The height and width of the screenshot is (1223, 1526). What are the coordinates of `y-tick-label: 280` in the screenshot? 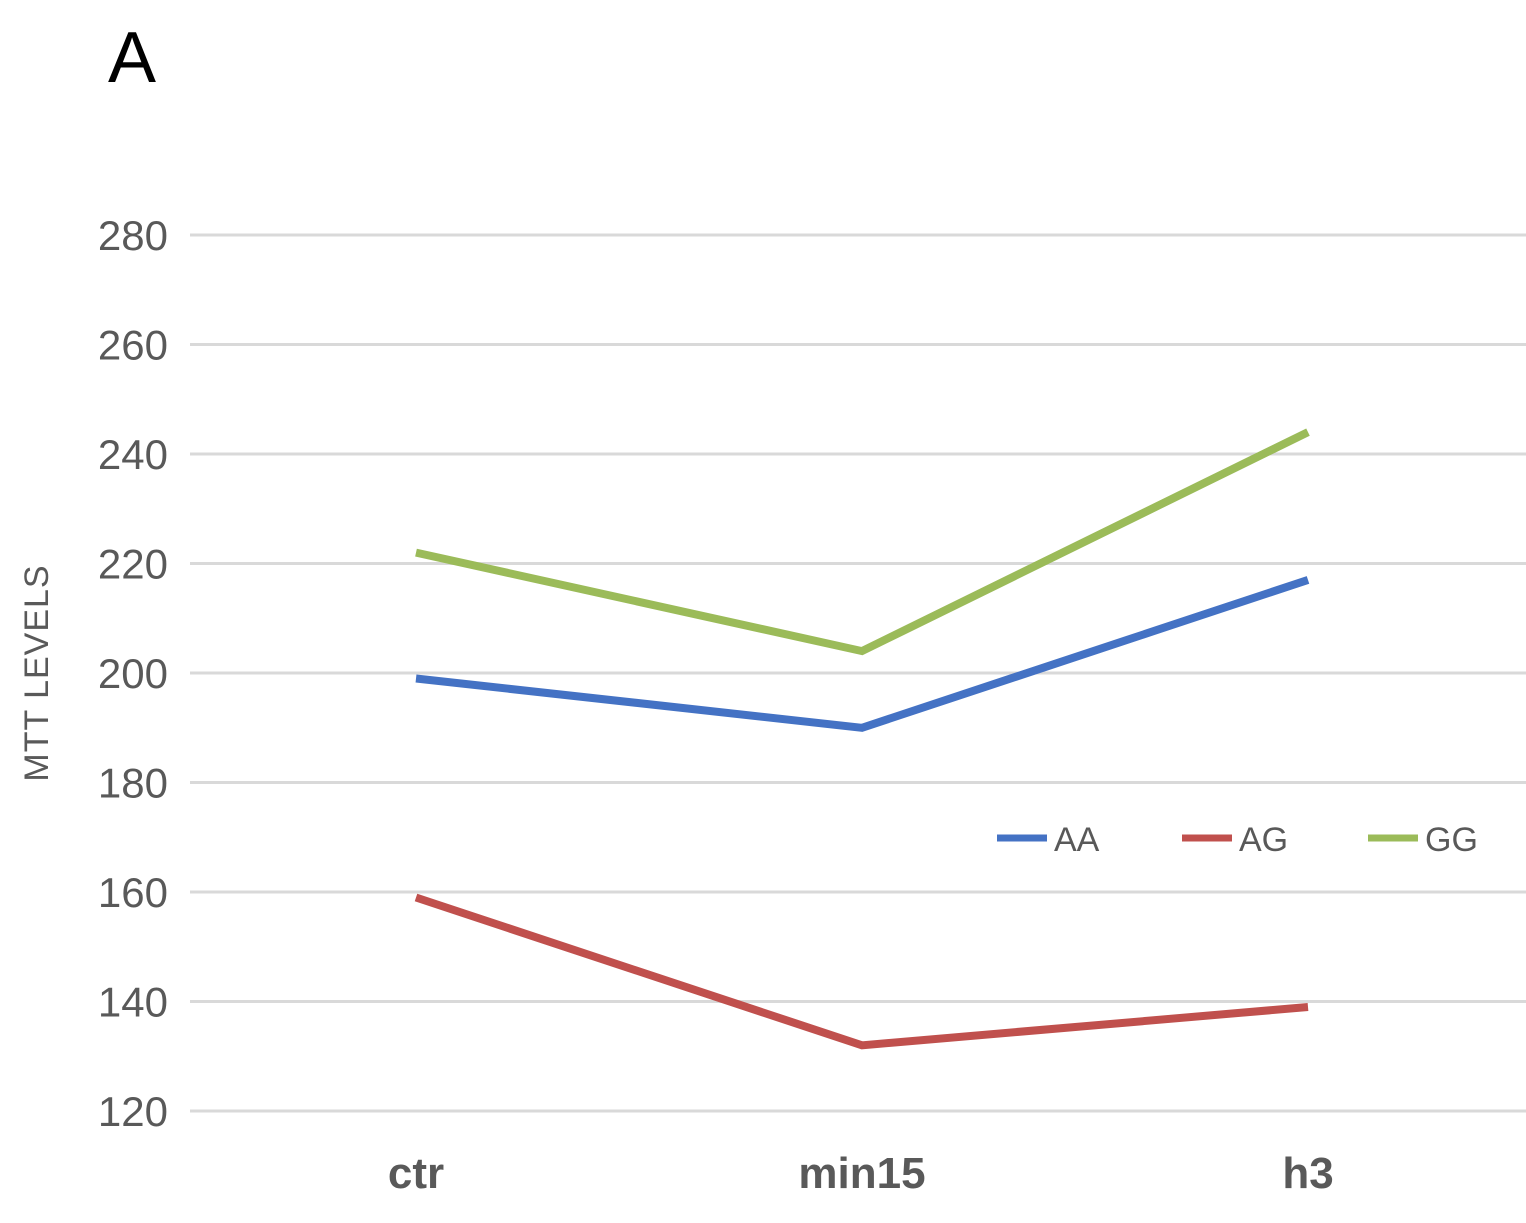 It's located at (133, 235).